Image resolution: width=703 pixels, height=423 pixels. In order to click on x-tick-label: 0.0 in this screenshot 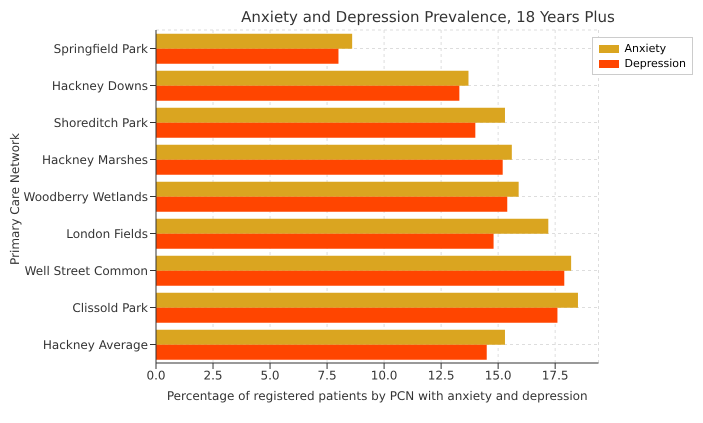, I will do `click(156, 375)`.